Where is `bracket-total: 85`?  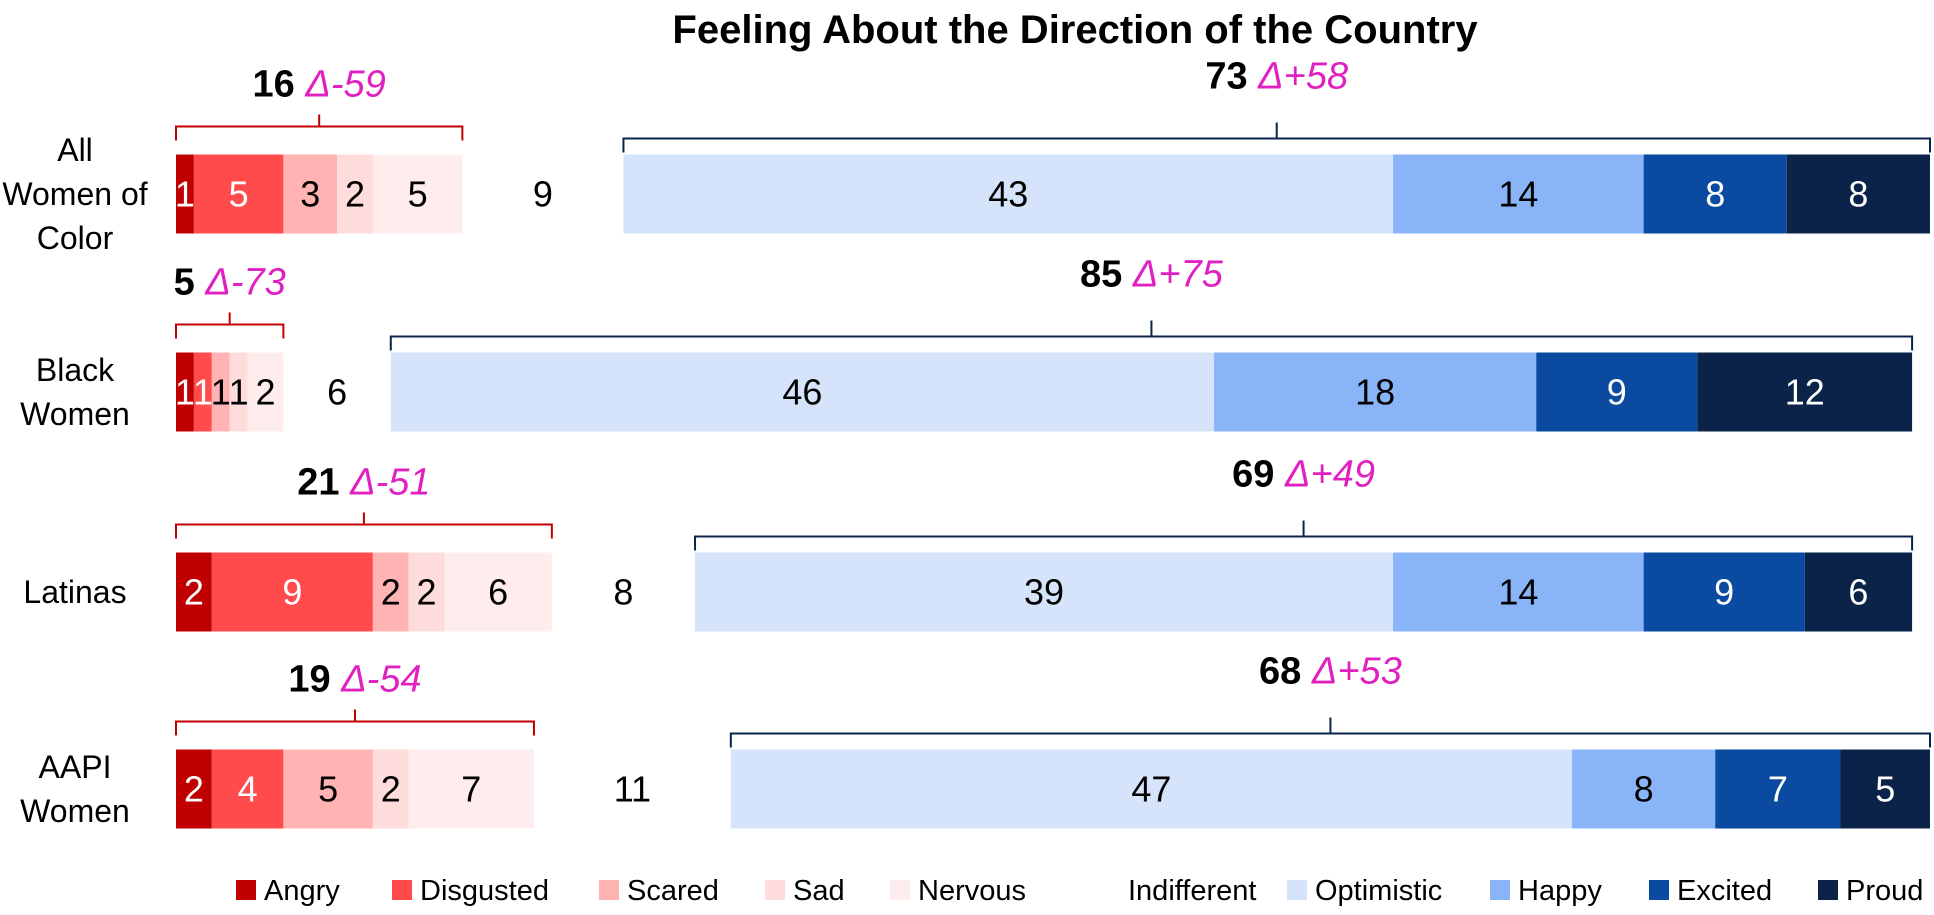 bracket-total: 85 is located at coordinates (1101, 275).